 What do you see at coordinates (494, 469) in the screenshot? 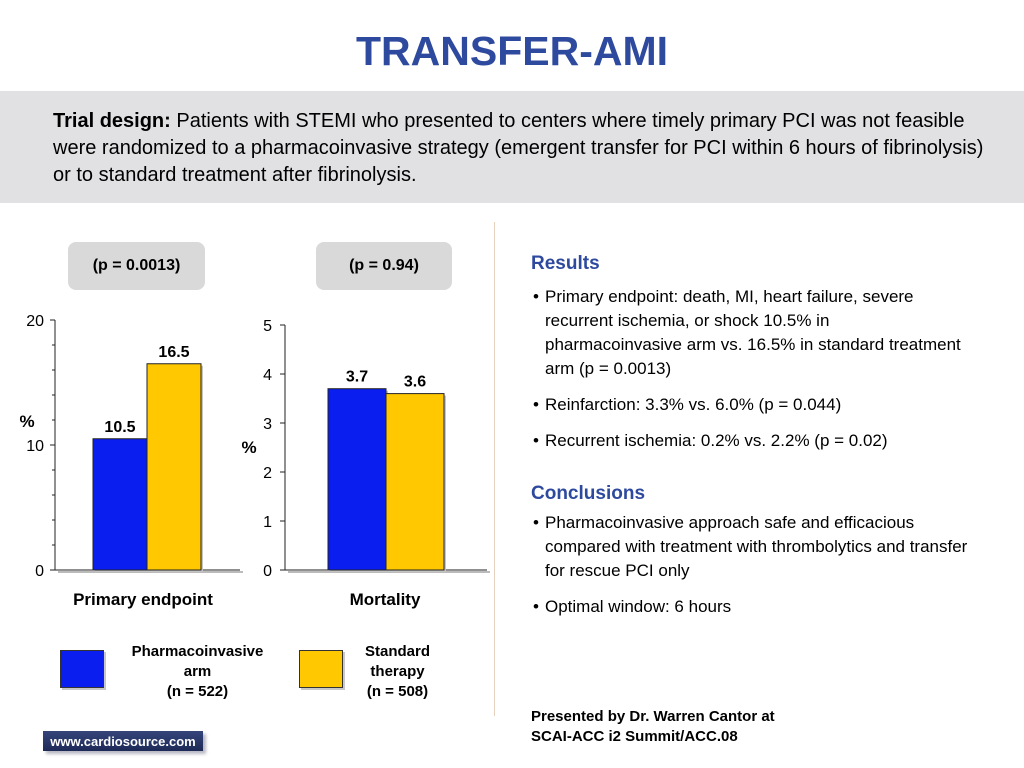
I see `column-divider` at bounding box center [494, 469].